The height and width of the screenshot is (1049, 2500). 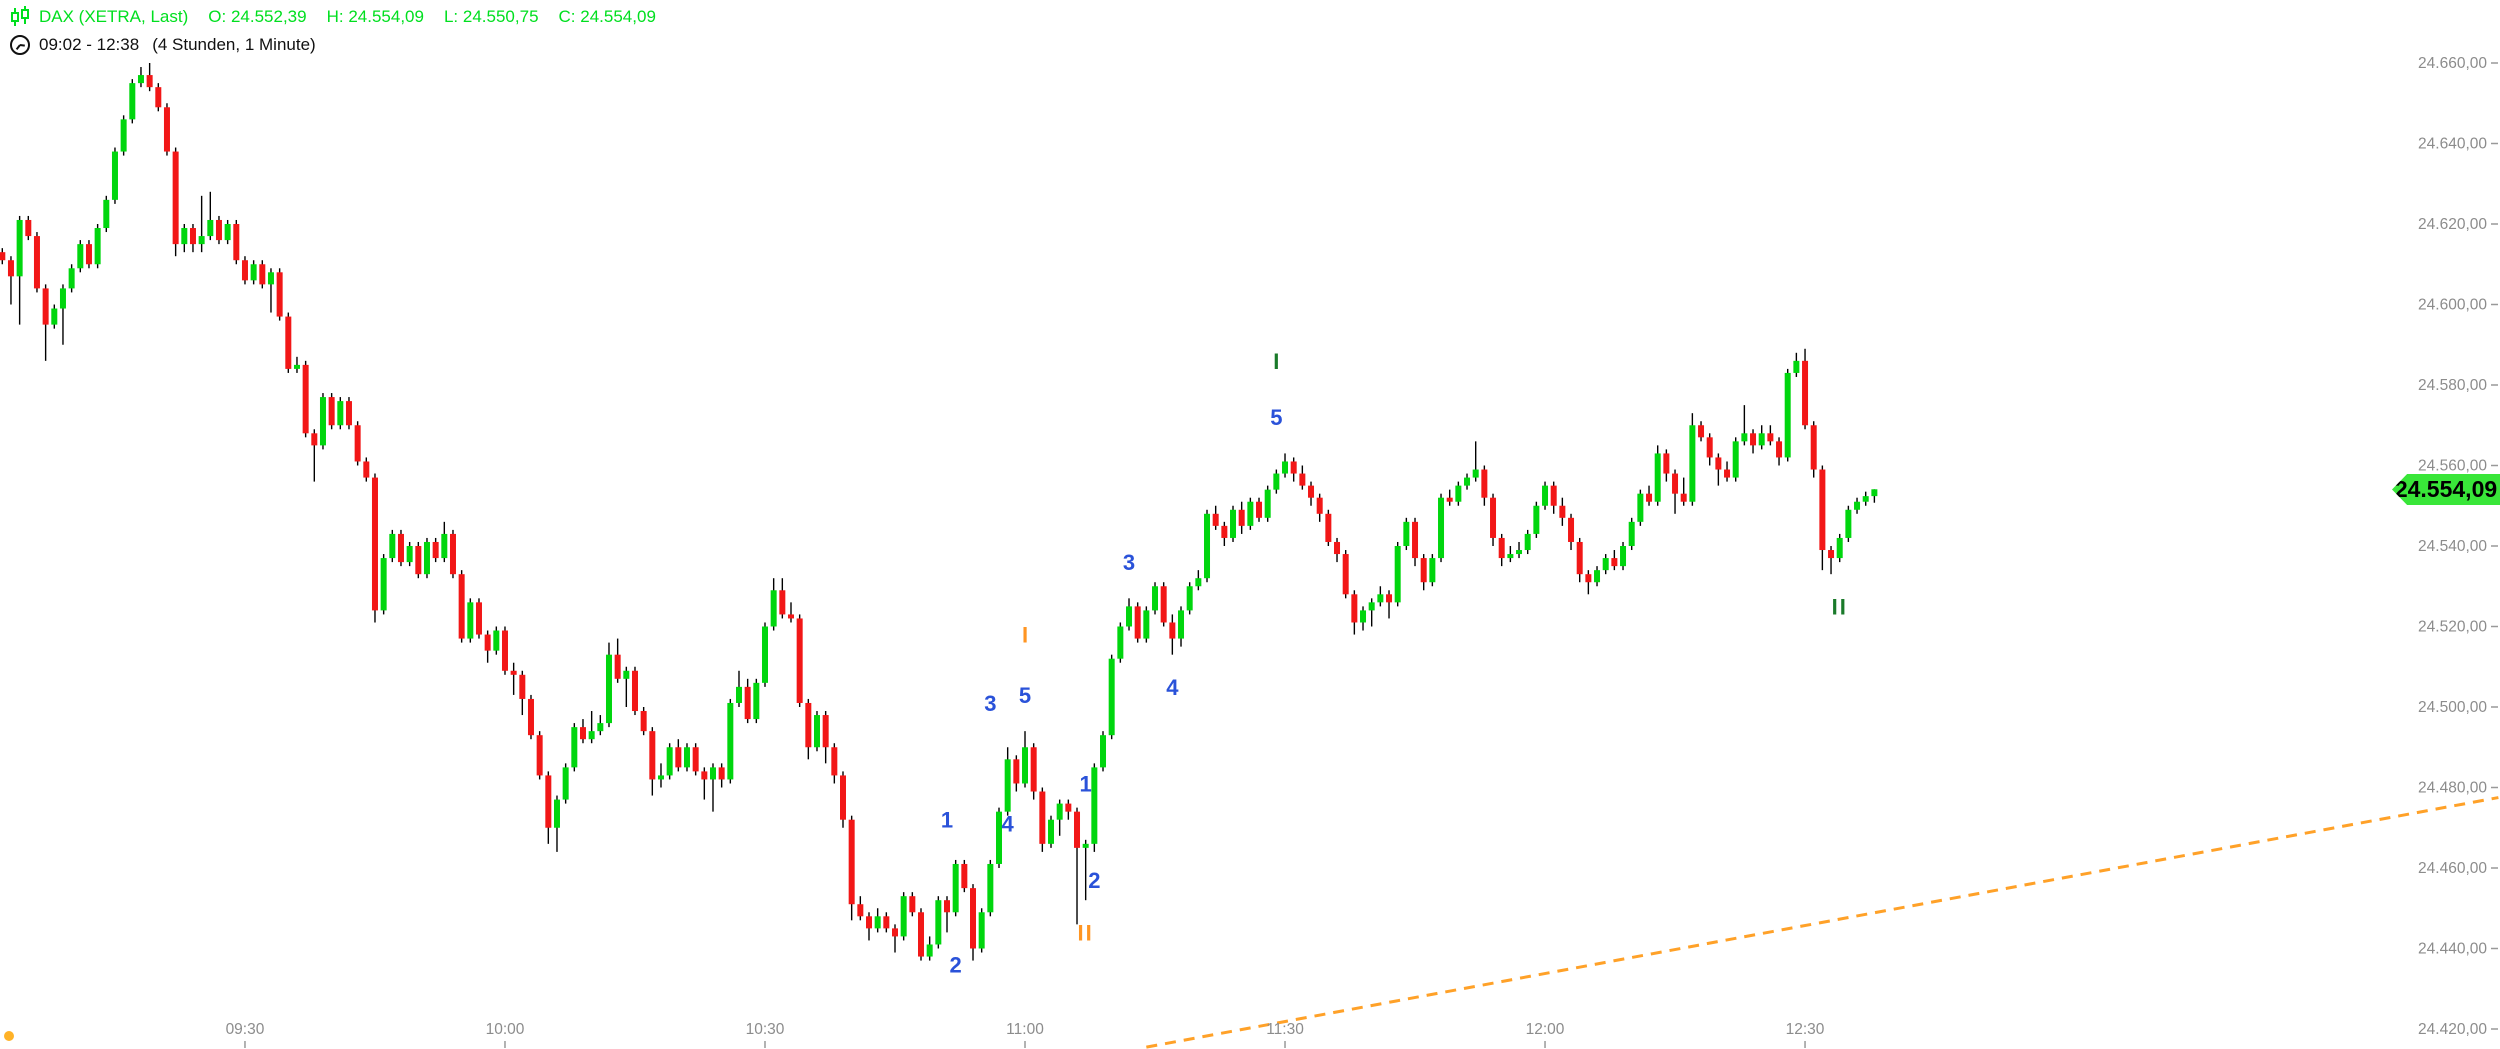 I want to click on timerange-legend: 09:02 - 12:38 (4 Stunden, 1 Minute), so click(x=162, y=45).